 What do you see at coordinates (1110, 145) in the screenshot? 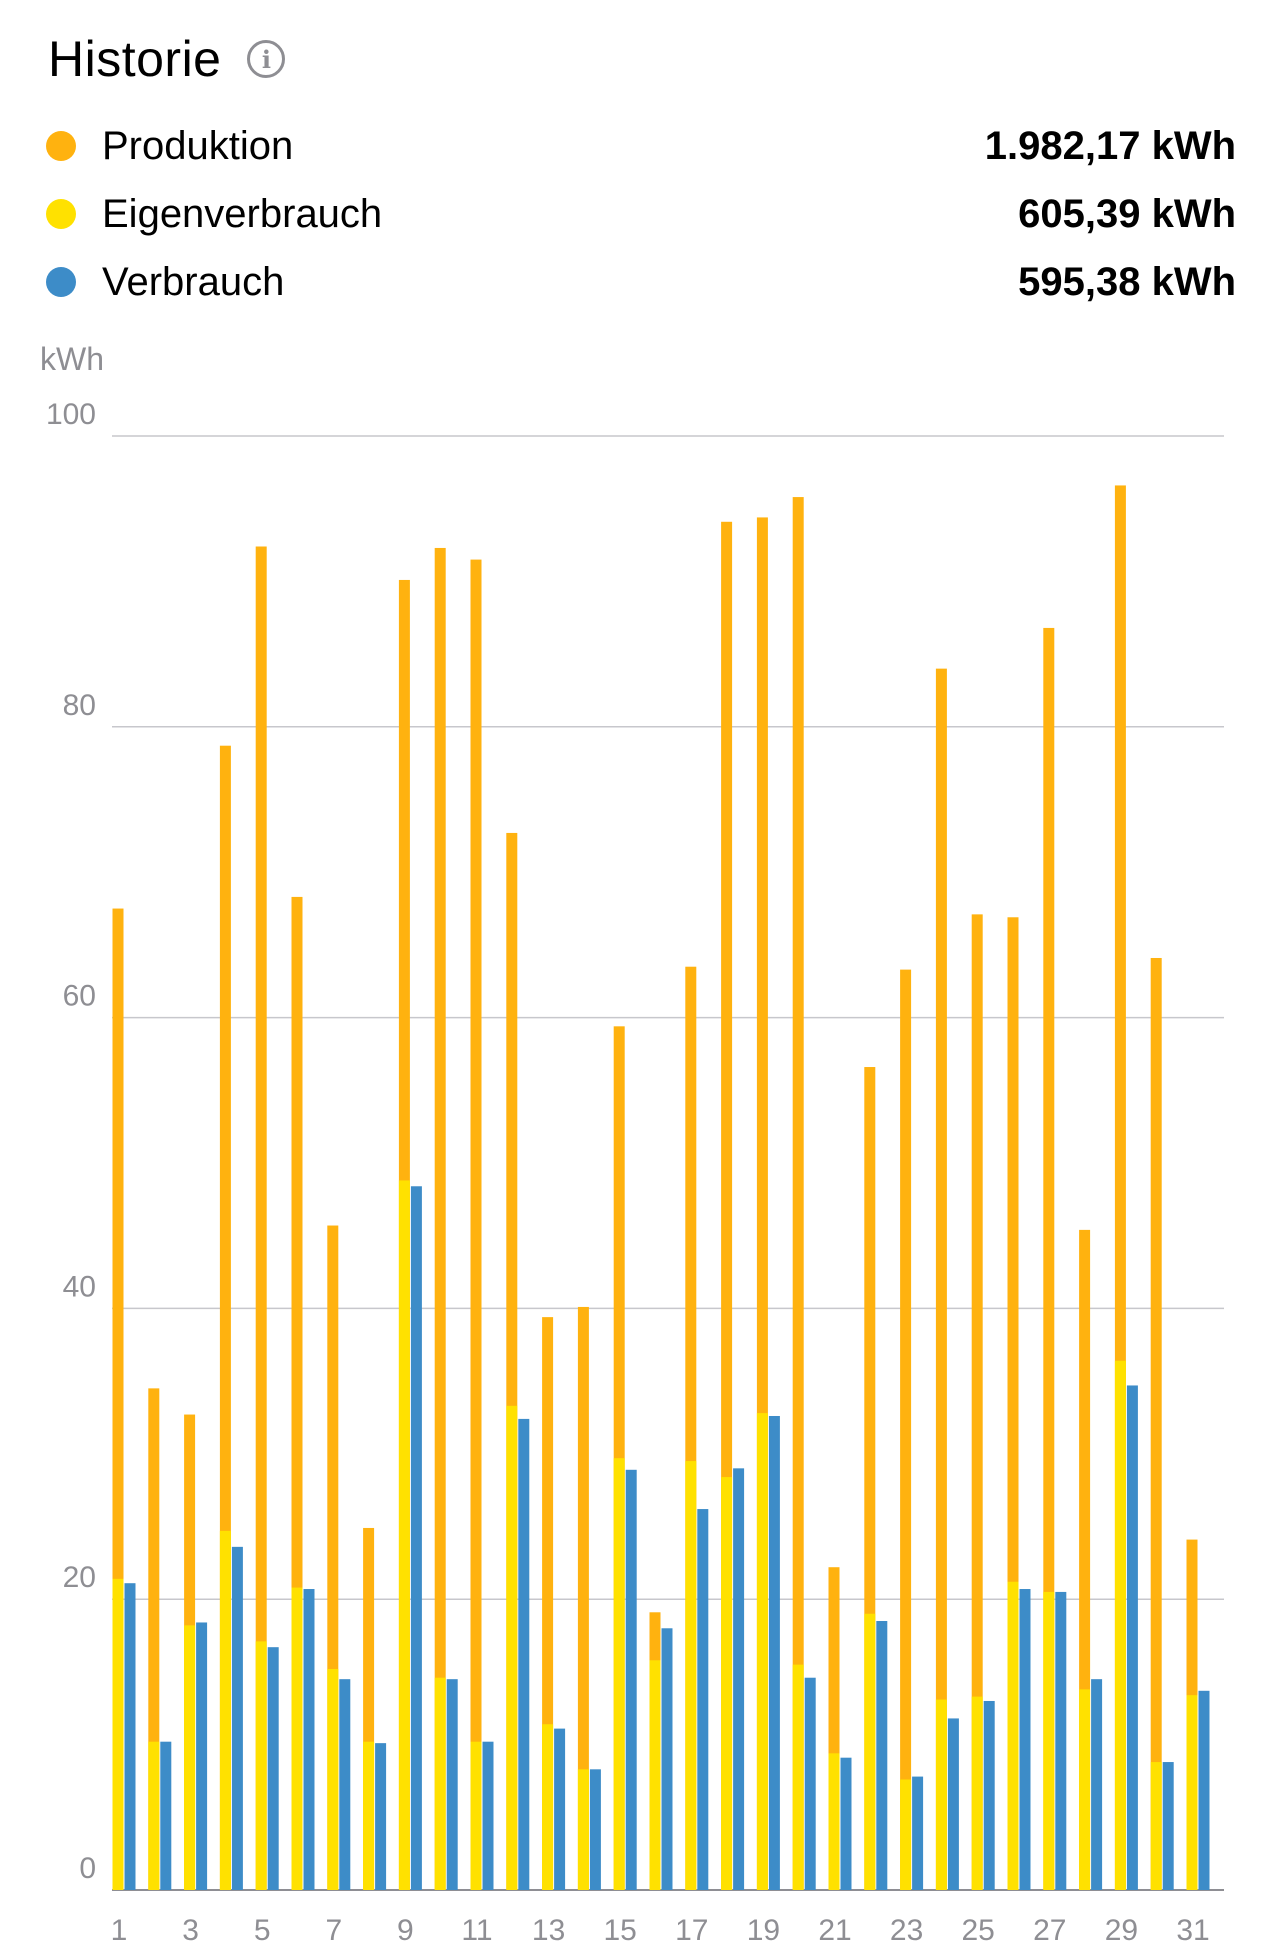
I see `legend-value: 1.982,17 kWh` at bounding box center [1110, 145].